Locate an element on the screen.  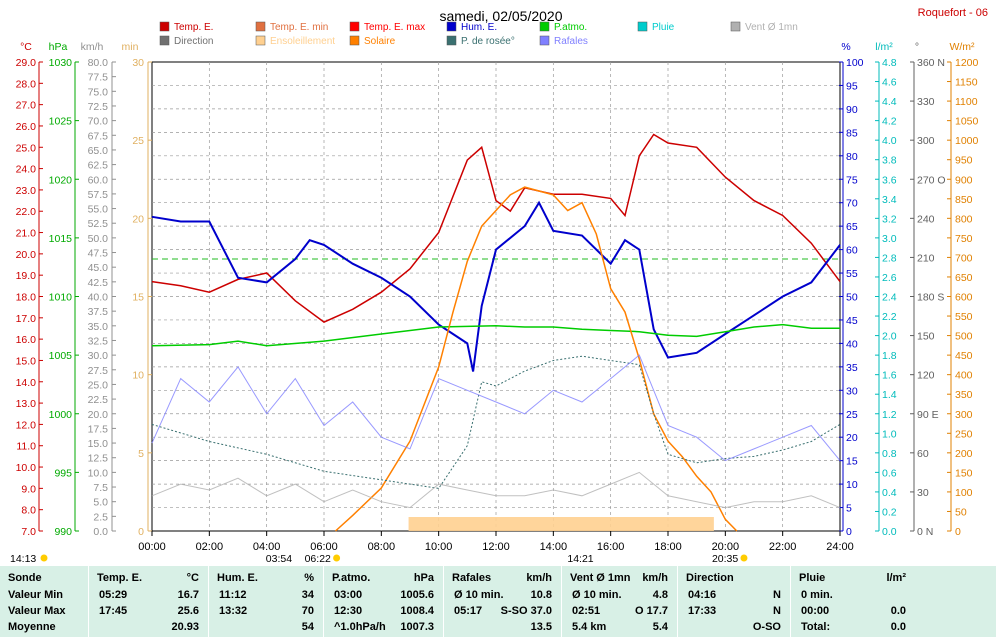
rain-axis-tick-label: 3.2 is located at coordinates (889, 219).